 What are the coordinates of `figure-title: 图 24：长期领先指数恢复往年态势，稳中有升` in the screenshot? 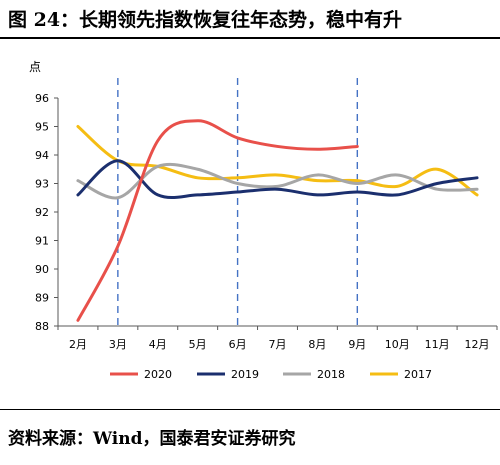 It's located at (205, 20).